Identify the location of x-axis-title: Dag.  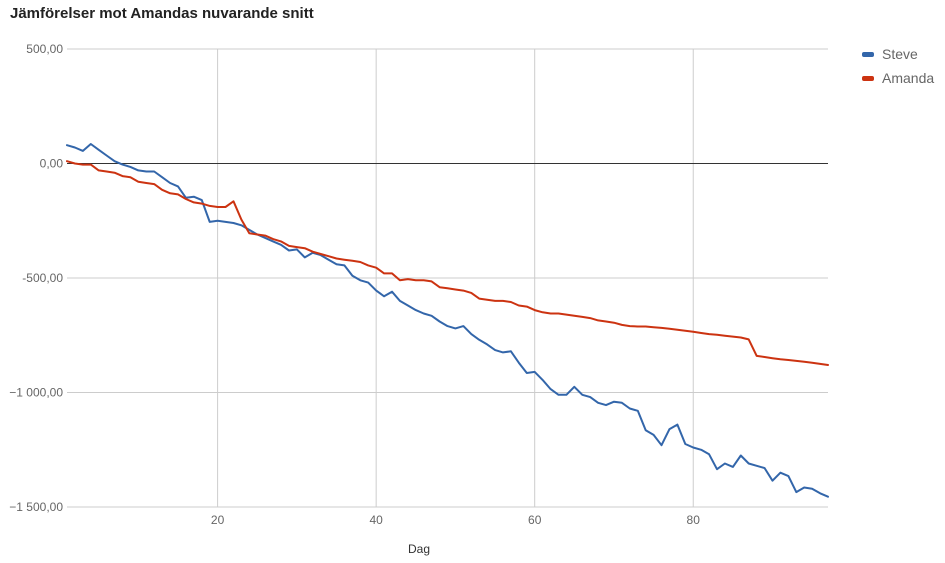
(419, 549).